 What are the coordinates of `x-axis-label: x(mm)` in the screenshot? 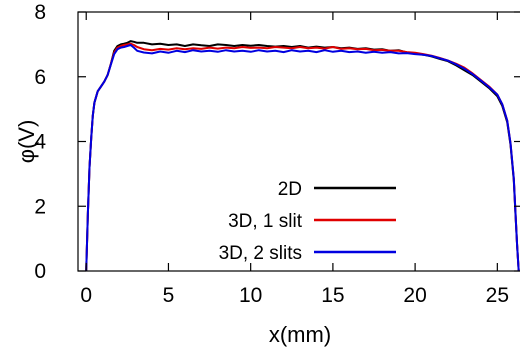 It's located at (300, 334).